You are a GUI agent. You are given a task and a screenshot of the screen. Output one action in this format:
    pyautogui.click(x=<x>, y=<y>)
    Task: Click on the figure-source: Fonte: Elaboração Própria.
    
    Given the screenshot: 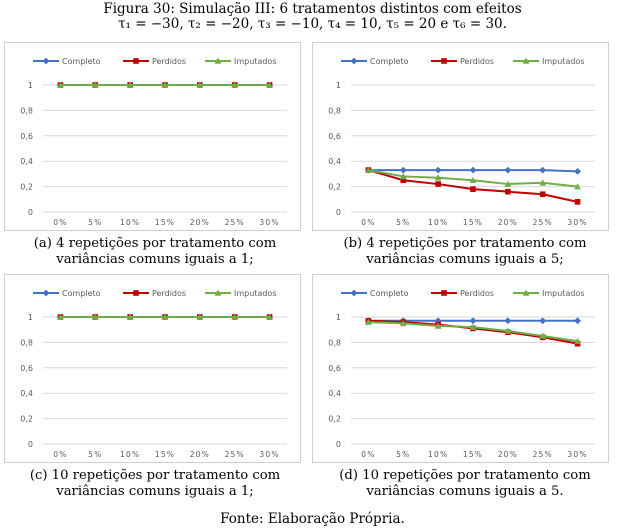 What is the action you would take?
    pyautogui.click(x=312, y=519)
    